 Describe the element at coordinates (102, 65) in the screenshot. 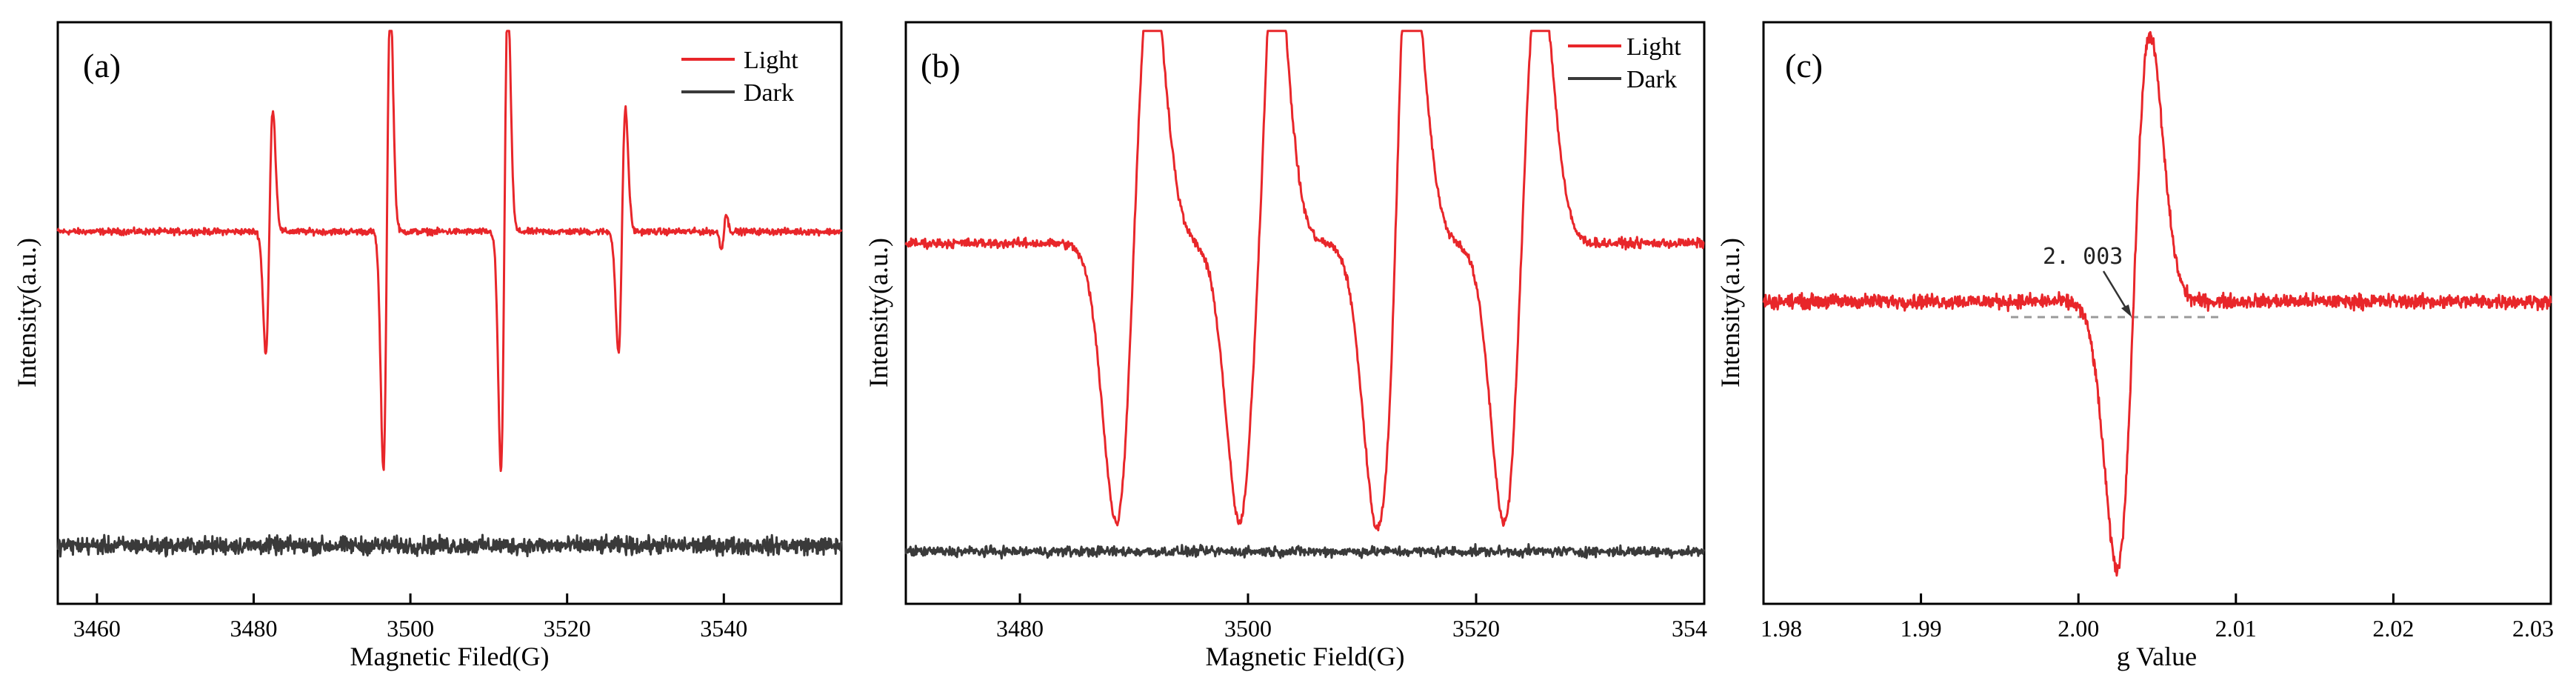

I see `panel-a-label: (a)` at that location.